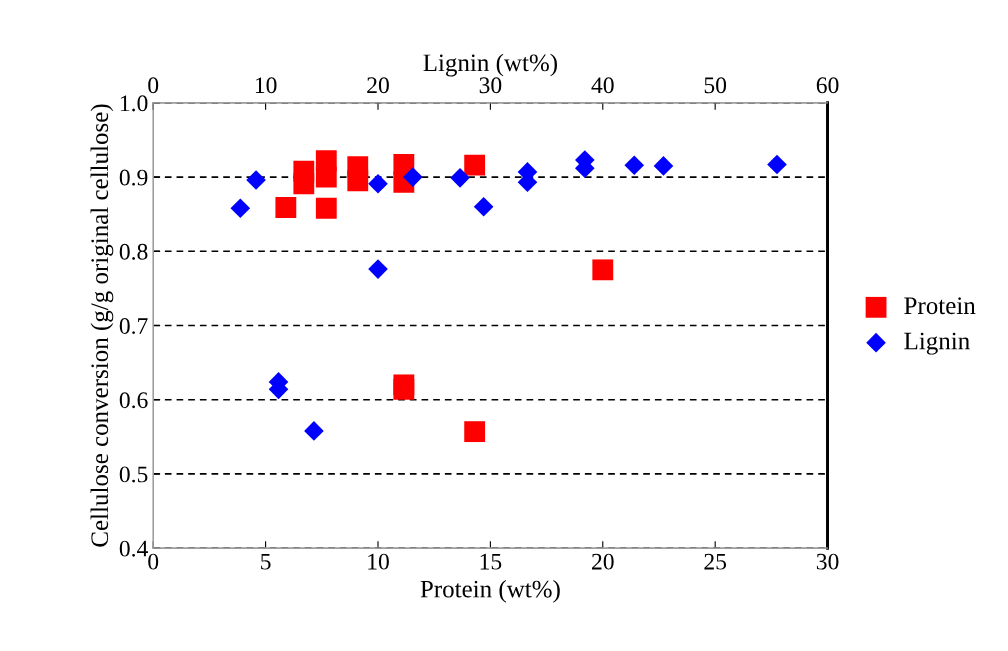  Describe the element at coordinates (102, 325) in the screenshot. I see `y-axis-title: Cellulose conversion (g/g original cellulose)` at that location.